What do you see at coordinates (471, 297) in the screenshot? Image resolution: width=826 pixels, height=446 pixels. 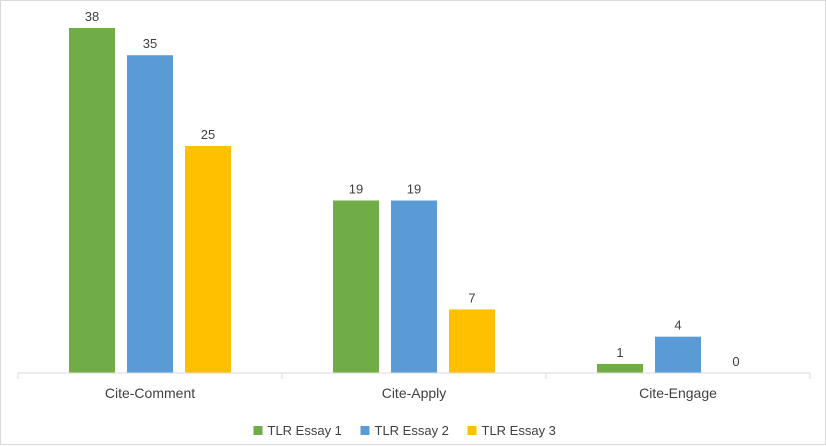 I see `data-label: 7` at bounding box center [471, 297].